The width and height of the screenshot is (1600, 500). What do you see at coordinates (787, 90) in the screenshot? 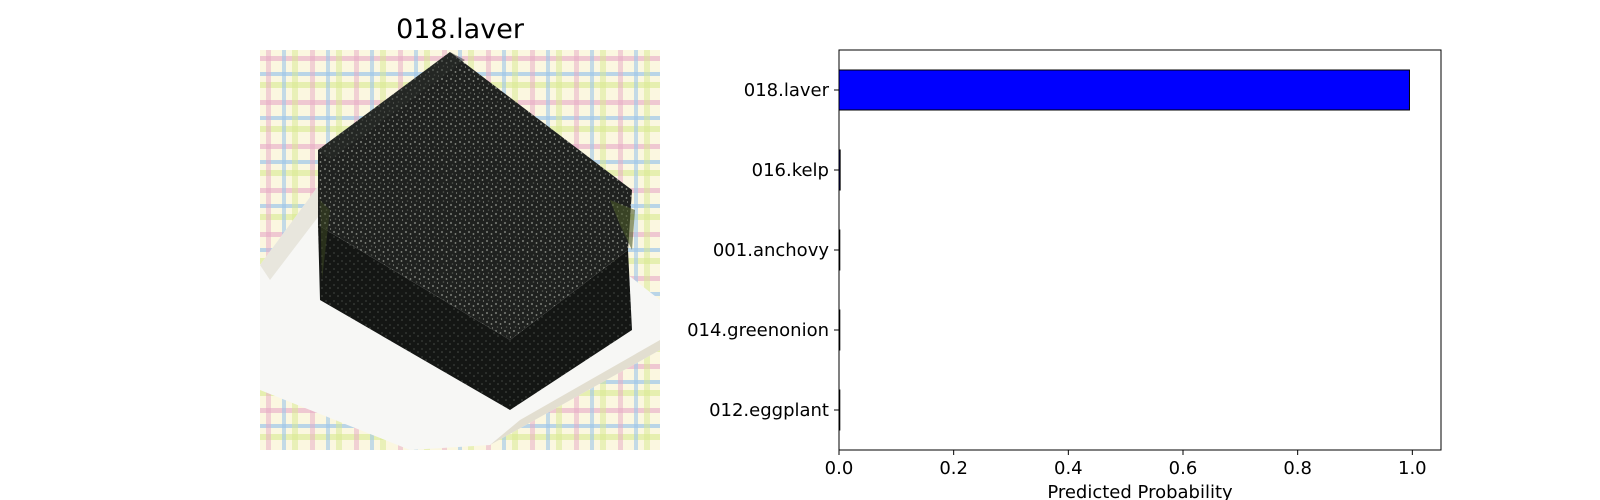
I see `y-tick-label: 018.laver` at bounding box center [787, 90].